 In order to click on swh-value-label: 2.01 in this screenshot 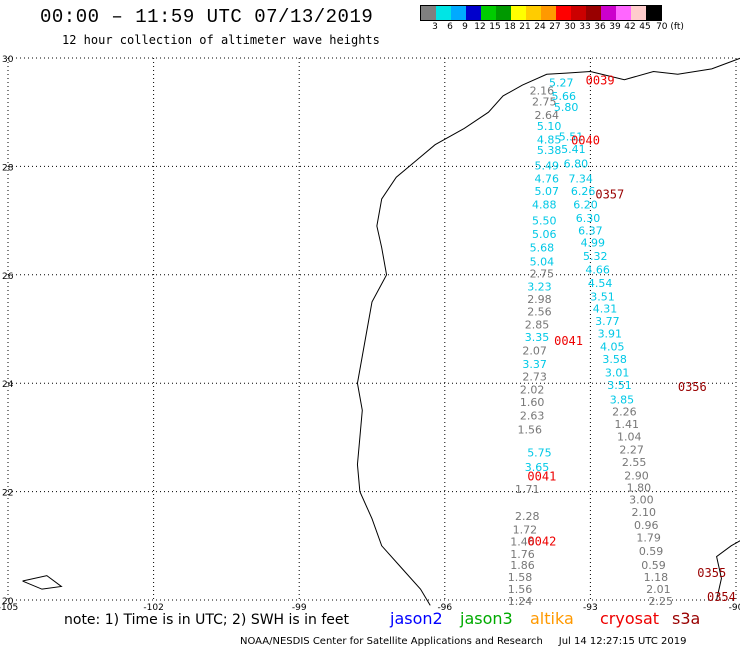, I will do `click(658, 589)`.